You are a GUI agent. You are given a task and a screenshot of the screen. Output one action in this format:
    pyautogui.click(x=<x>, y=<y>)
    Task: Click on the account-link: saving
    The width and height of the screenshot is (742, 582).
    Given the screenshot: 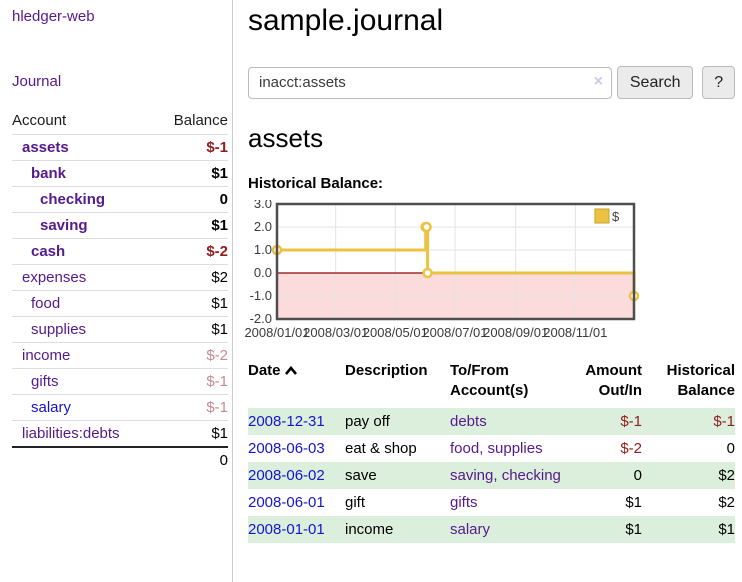 What is the action you would take?
    pyautogui.click(x=64, y=225)
    